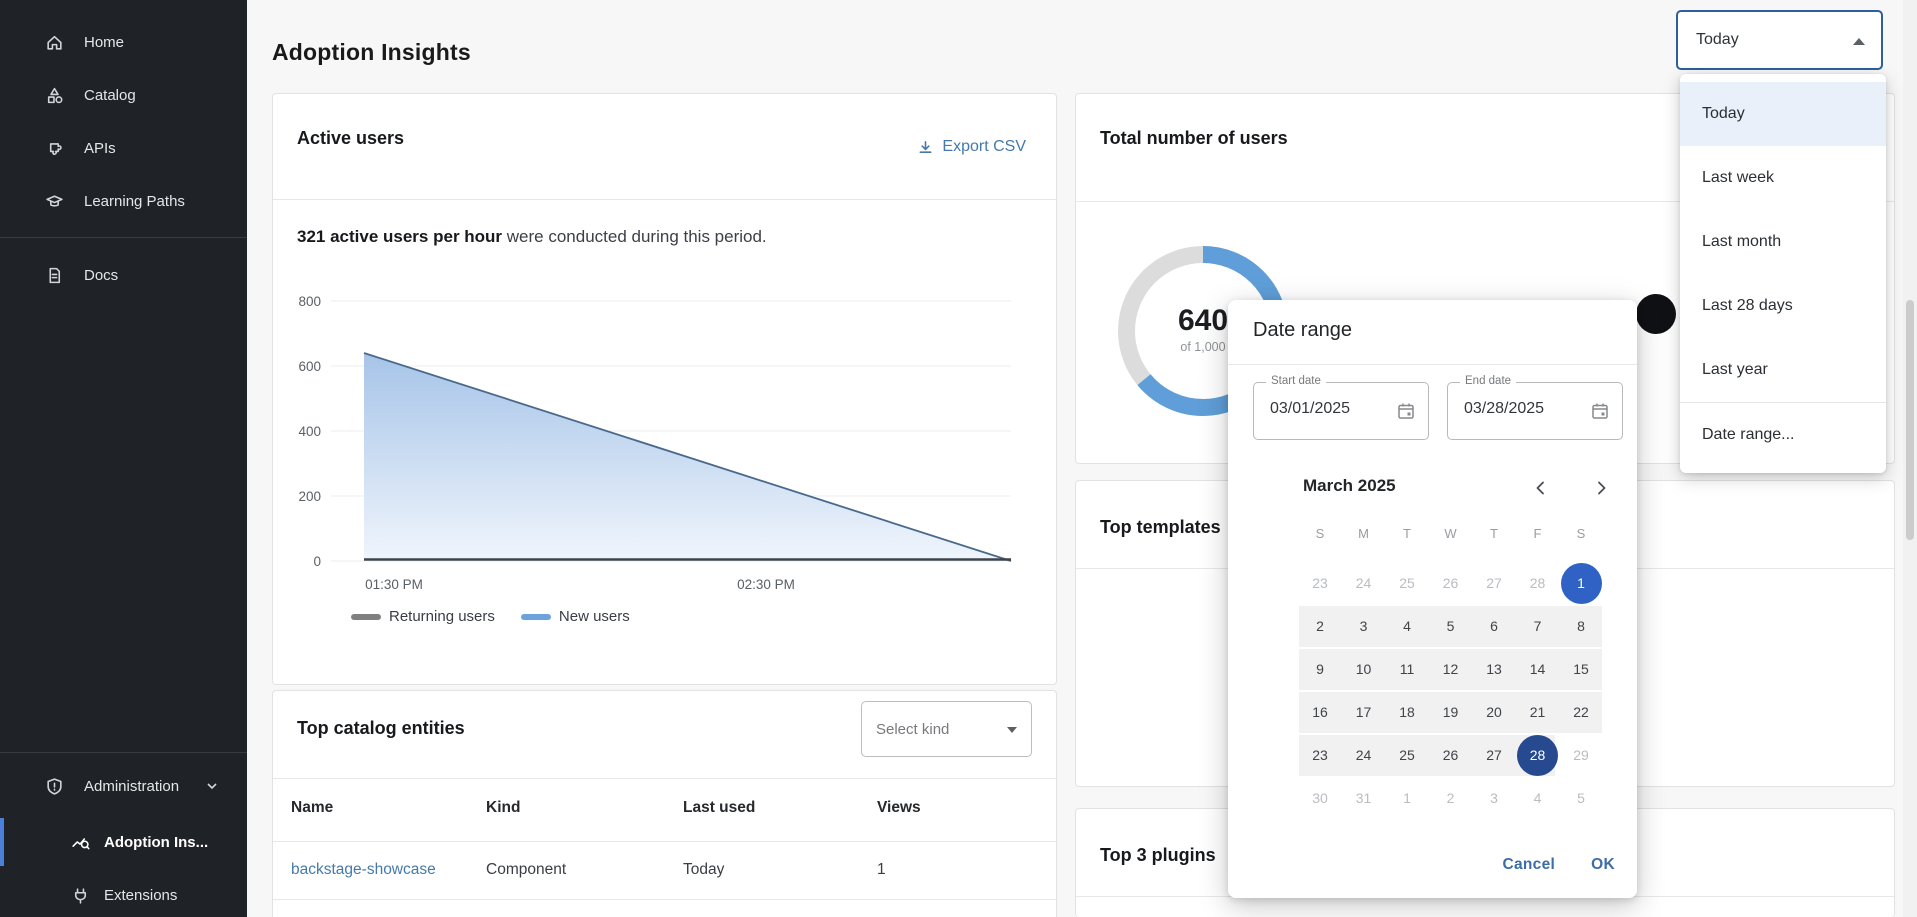 Image resolution: width=1917 pixels, height=917 pixels. What do you see at coordinates (1603, 864) in the screenshot?
I see `ok-button: OK` at bounding box center [1603, 864].